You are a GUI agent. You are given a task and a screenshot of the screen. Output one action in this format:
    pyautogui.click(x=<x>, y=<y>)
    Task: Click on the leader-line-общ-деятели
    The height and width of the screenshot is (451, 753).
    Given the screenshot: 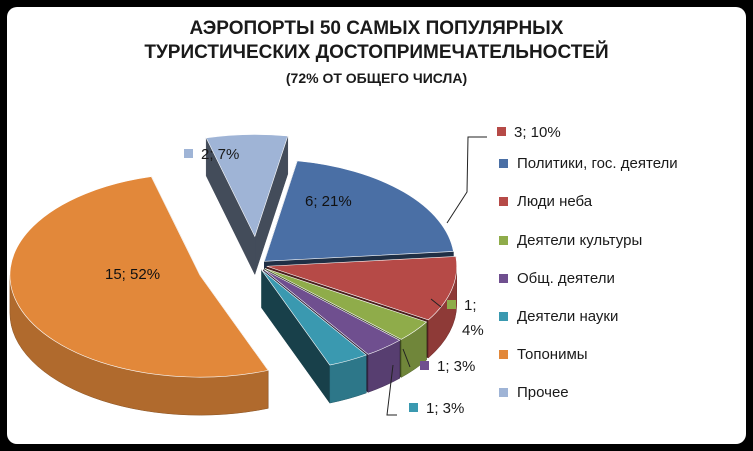 What is the action you would take?
    pyautogui.click(x=406, y=358)
    